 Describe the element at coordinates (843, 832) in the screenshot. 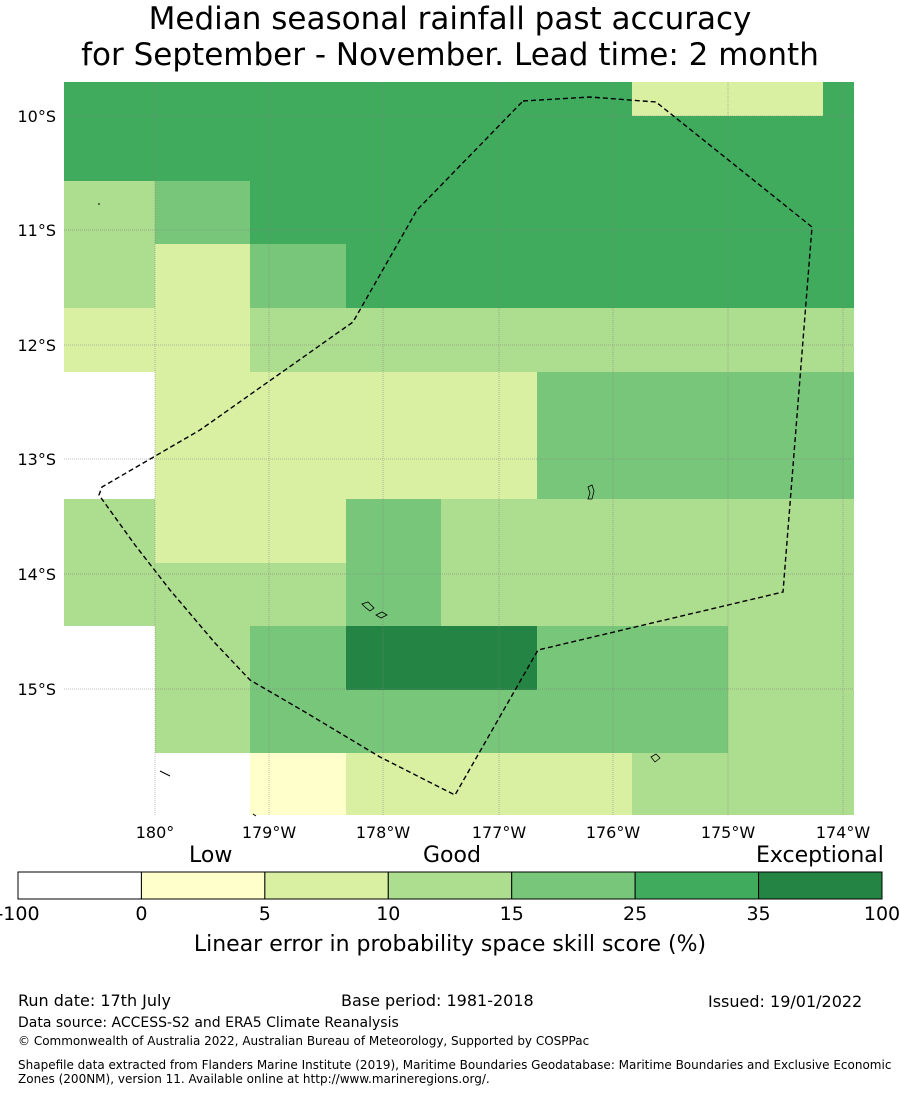

I see `lon-tick-label: 174°W` at that location.